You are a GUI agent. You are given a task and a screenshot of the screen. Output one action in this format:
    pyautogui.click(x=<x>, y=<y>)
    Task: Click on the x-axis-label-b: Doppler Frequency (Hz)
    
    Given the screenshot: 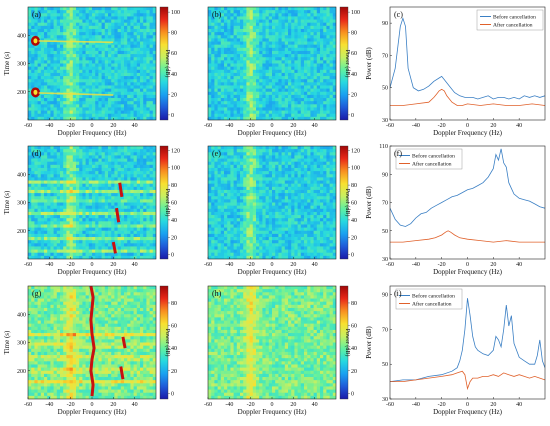 What is the action you would take?
    pyautogui.click(x=272, y=133)
    